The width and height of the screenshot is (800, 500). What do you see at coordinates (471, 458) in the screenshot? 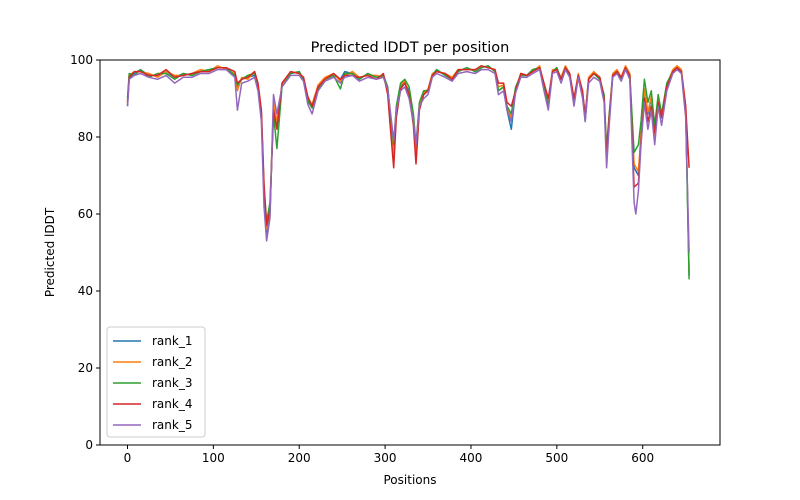
I see `x-tick-label: 400` at bounding box center [471, 458].